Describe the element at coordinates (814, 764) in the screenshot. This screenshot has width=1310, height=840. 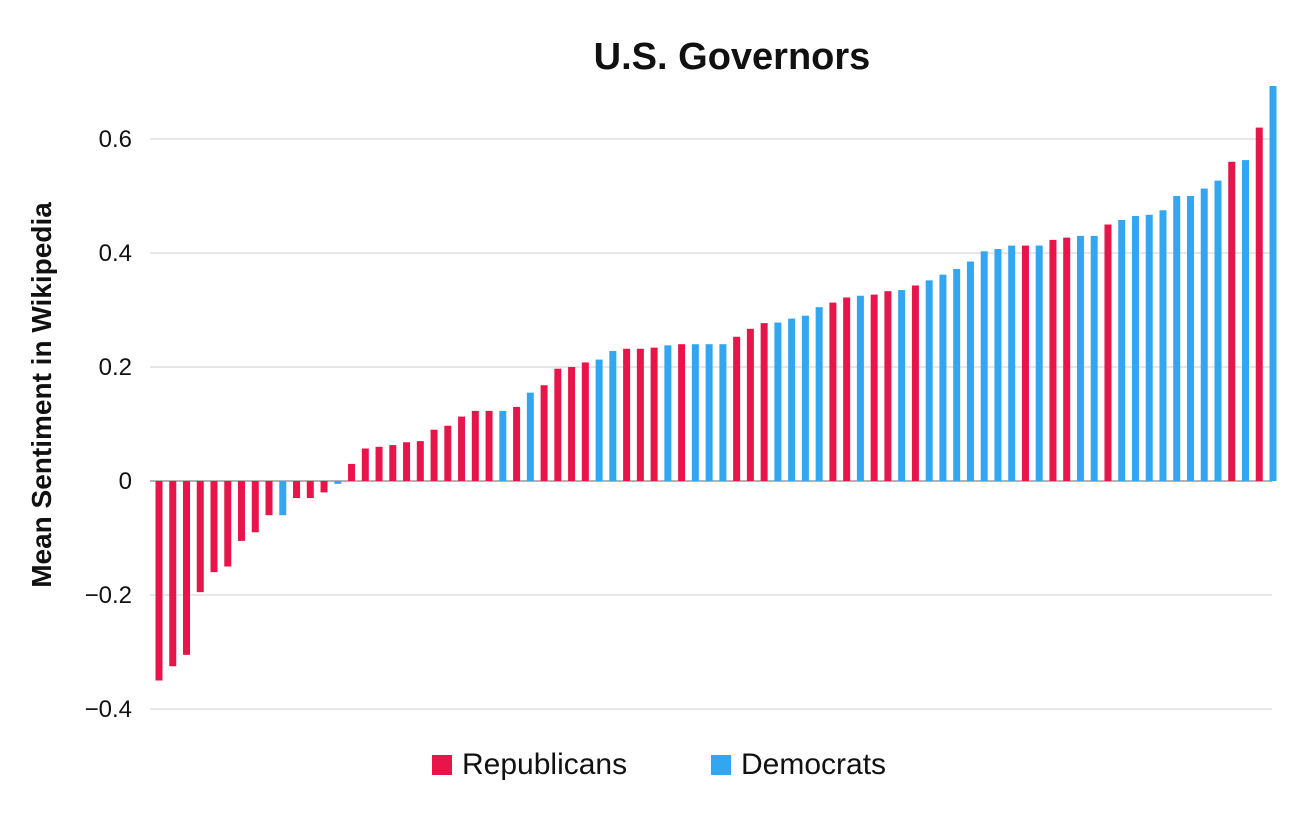
I see `legend-label-democrats: Democrats` at that location.